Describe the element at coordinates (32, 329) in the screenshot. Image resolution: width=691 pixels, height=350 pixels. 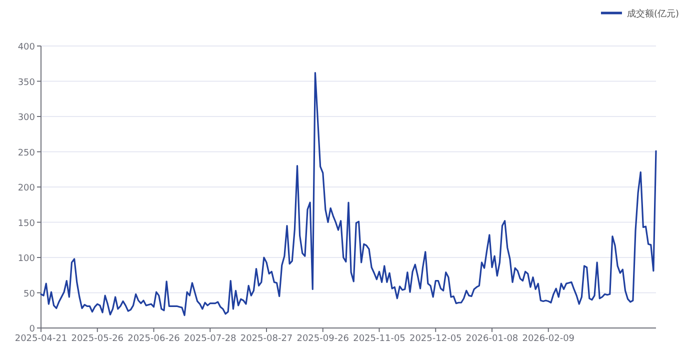
I see `y-tick-label: 0` at that location.